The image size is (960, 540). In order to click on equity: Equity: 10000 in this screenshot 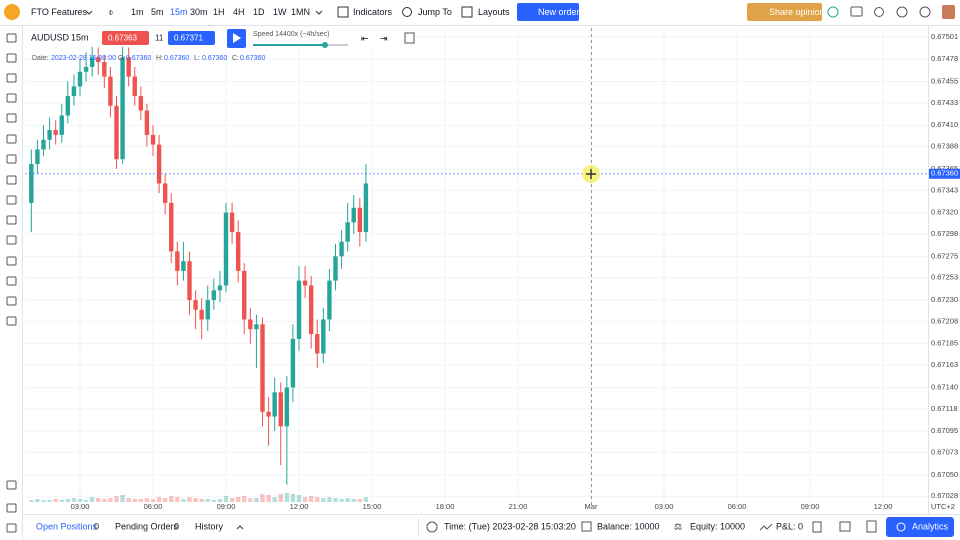, I will do `click(717, 526)`.